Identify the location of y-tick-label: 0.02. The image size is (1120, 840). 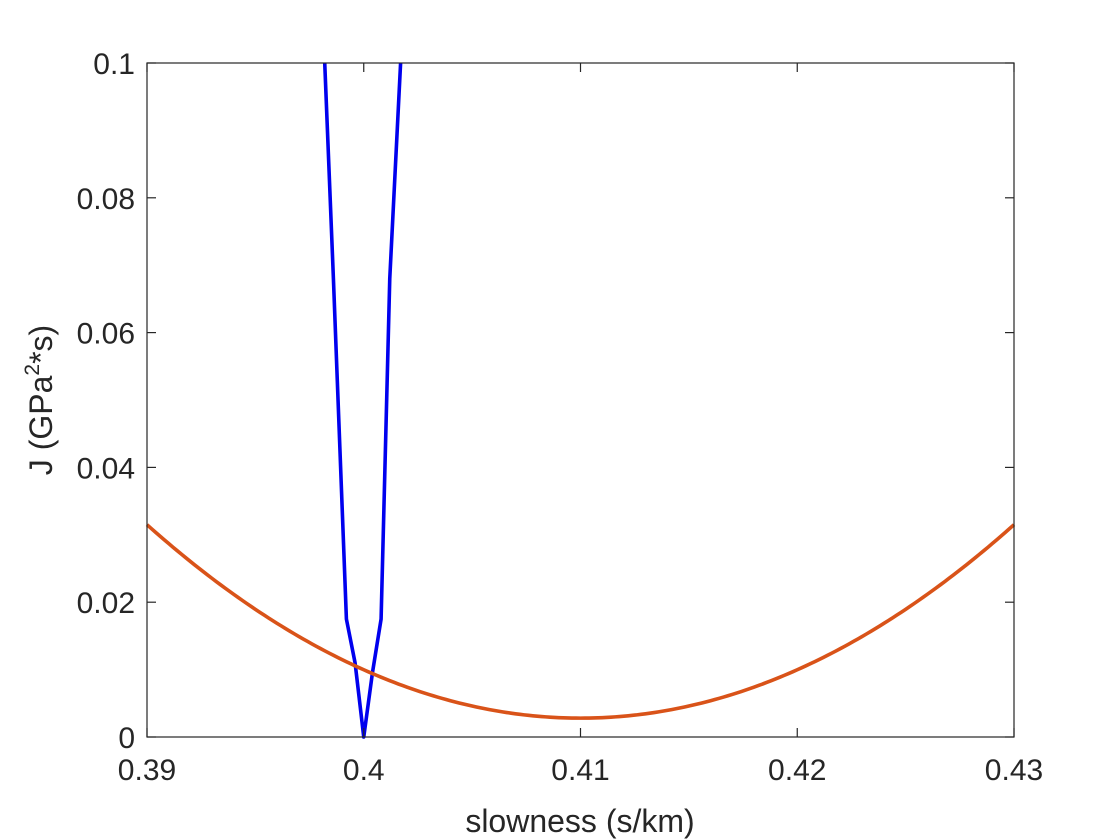
(106, 603).